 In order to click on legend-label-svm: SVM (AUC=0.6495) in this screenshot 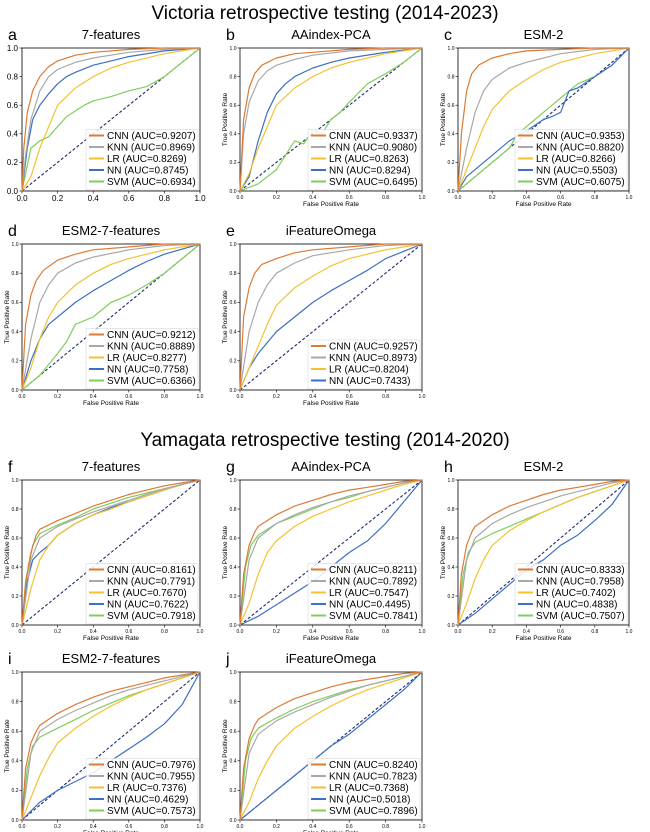, I will do `click(373, 182)`.